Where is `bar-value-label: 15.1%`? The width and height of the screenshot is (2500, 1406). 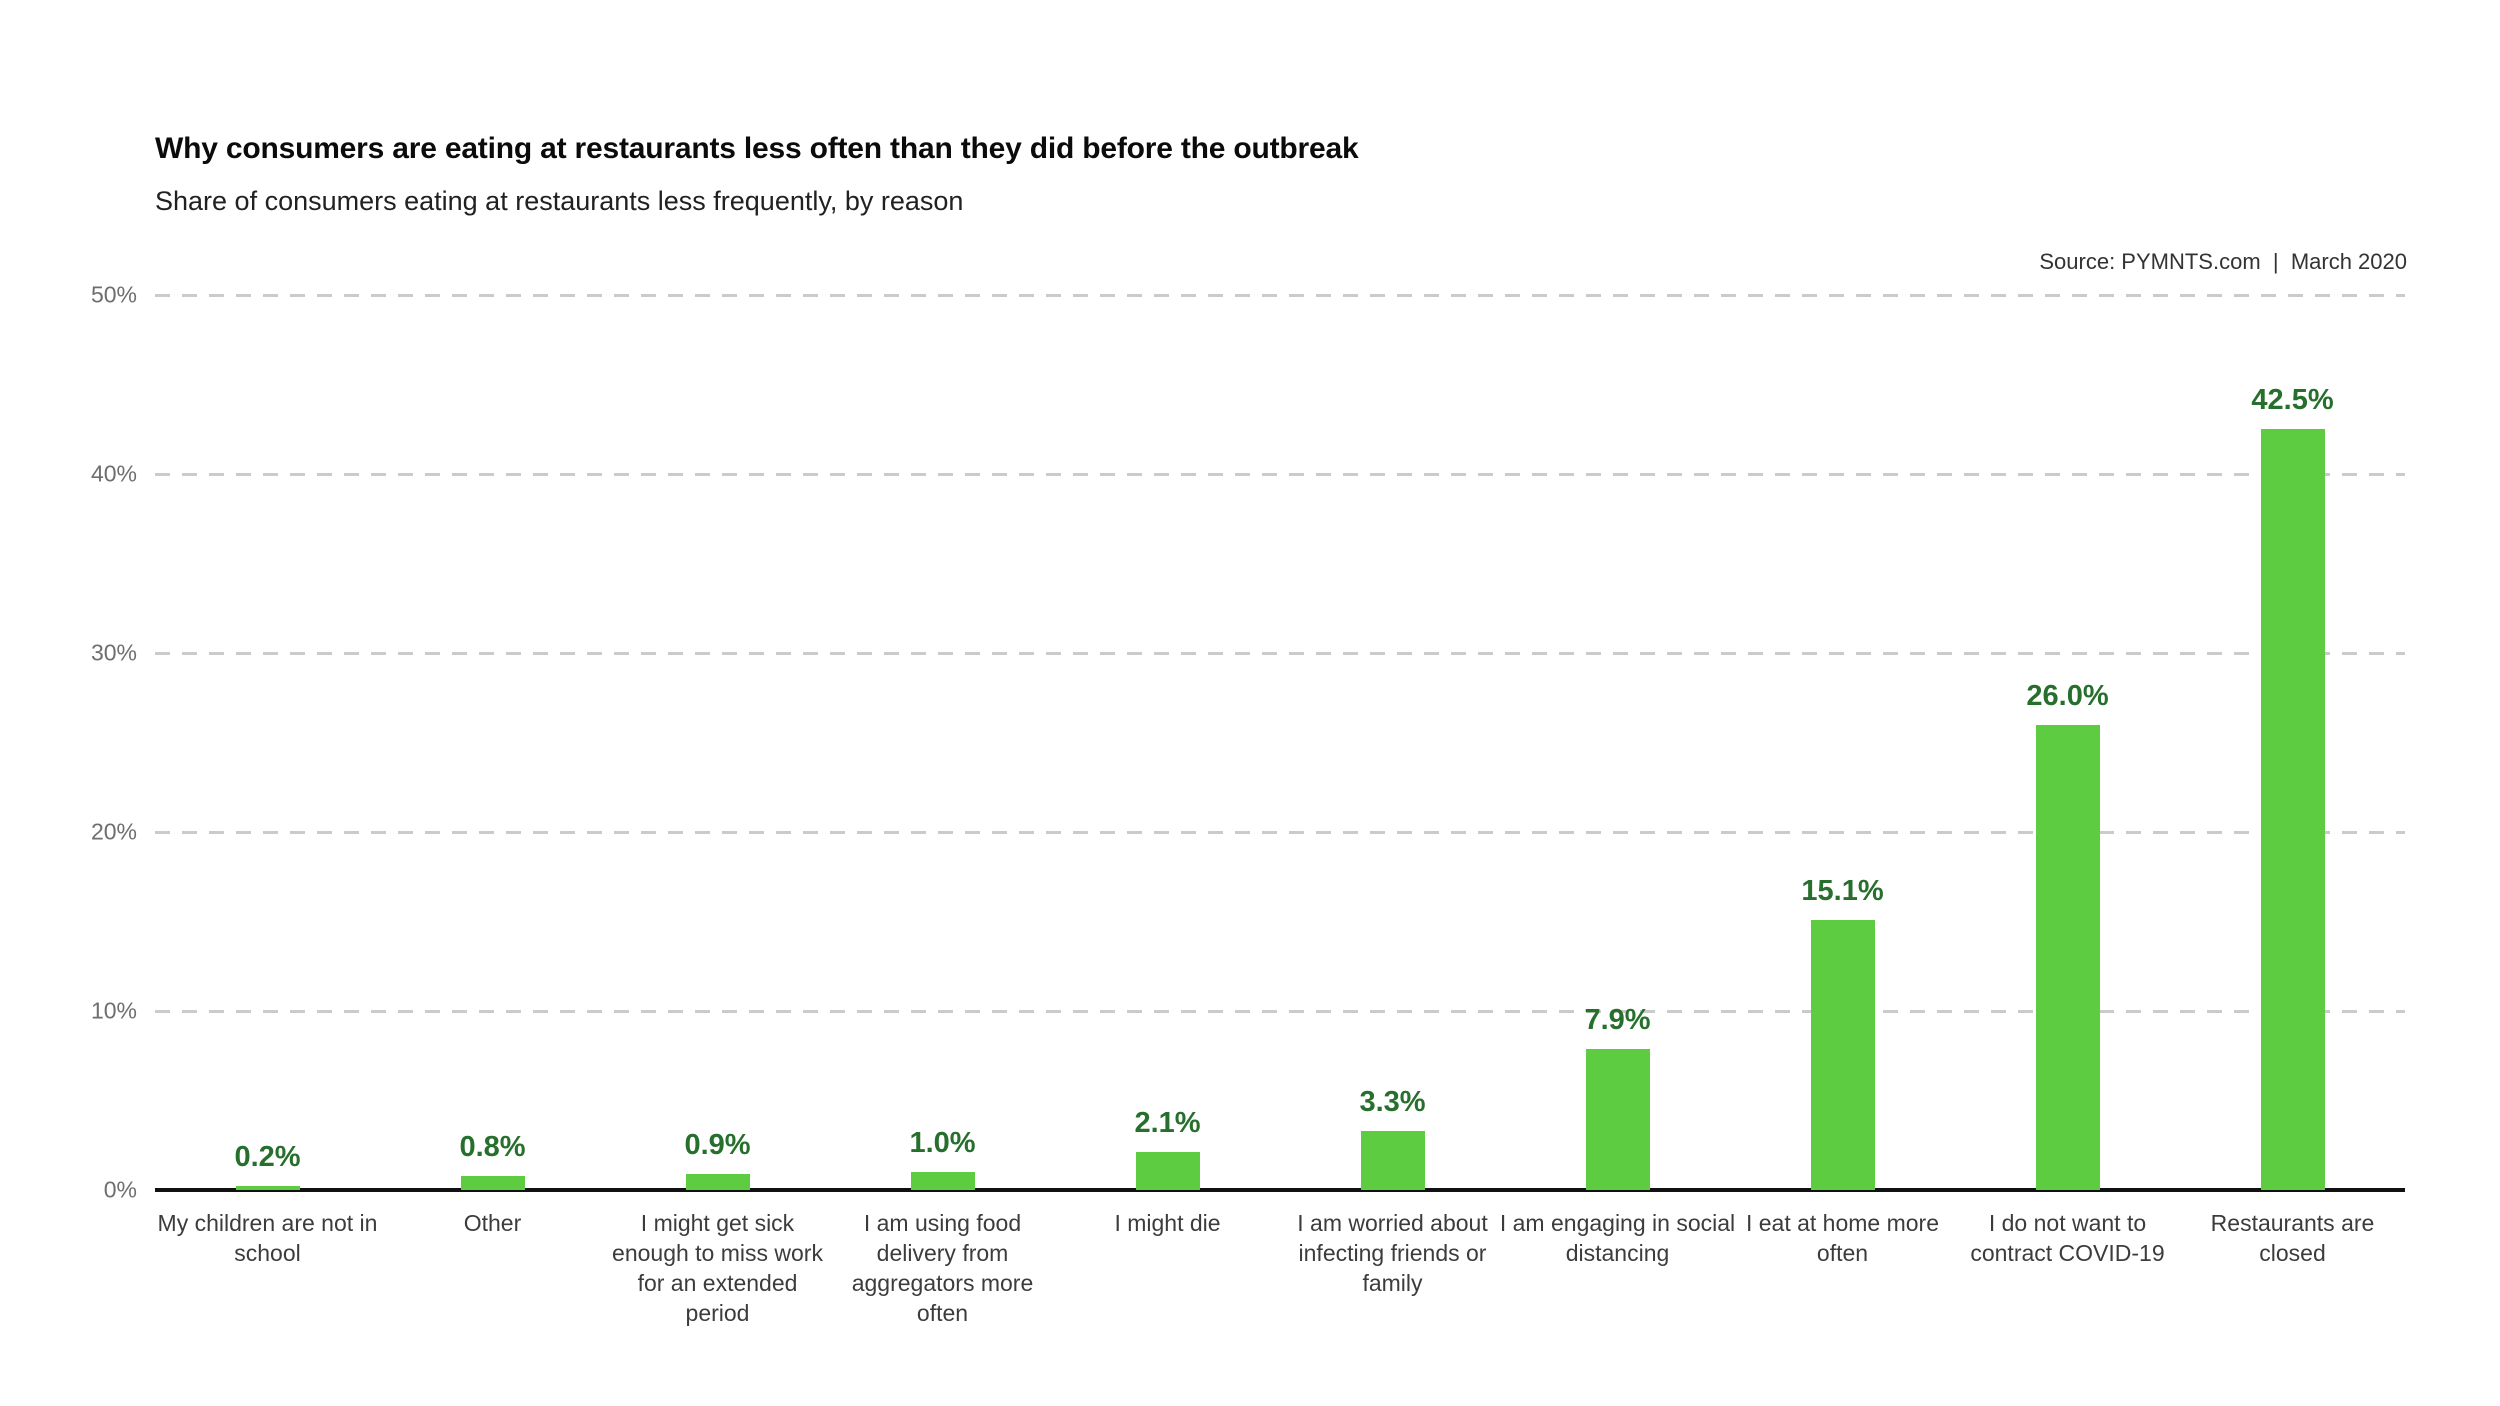 bar-value-label: 15.1% is located at coordinates (1842, 890).